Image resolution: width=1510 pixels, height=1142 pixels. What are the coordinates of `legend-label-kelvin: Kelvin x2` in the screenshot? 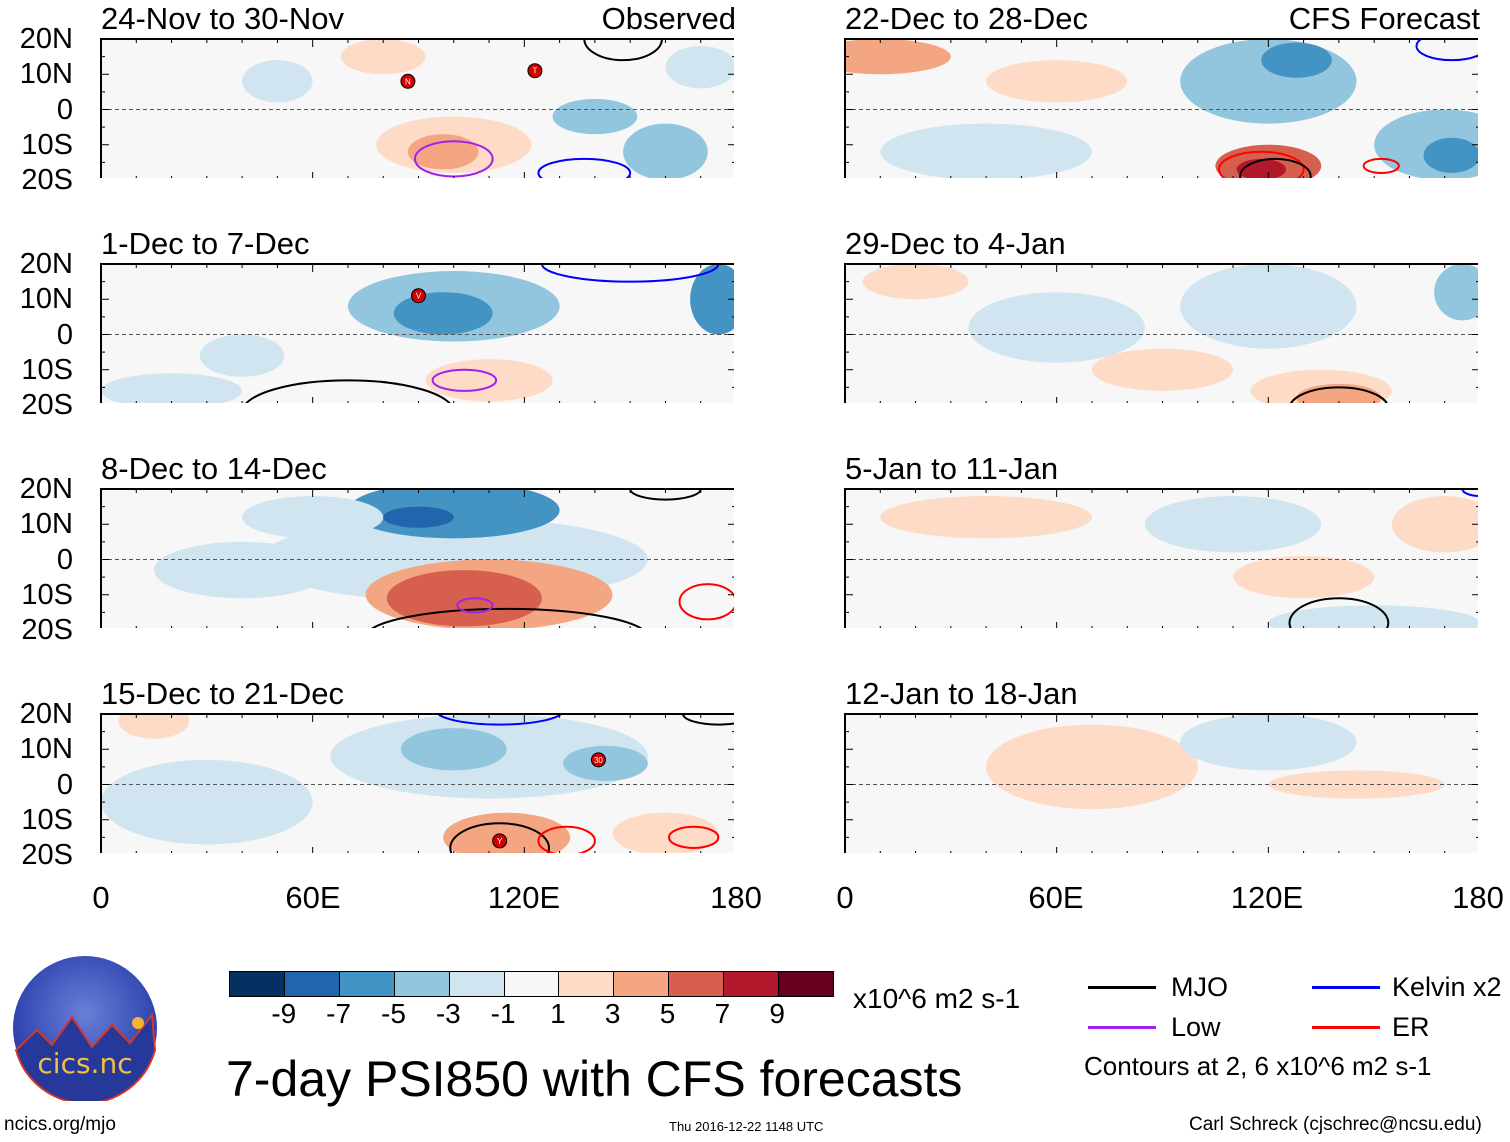 It's located at (1447, 987).